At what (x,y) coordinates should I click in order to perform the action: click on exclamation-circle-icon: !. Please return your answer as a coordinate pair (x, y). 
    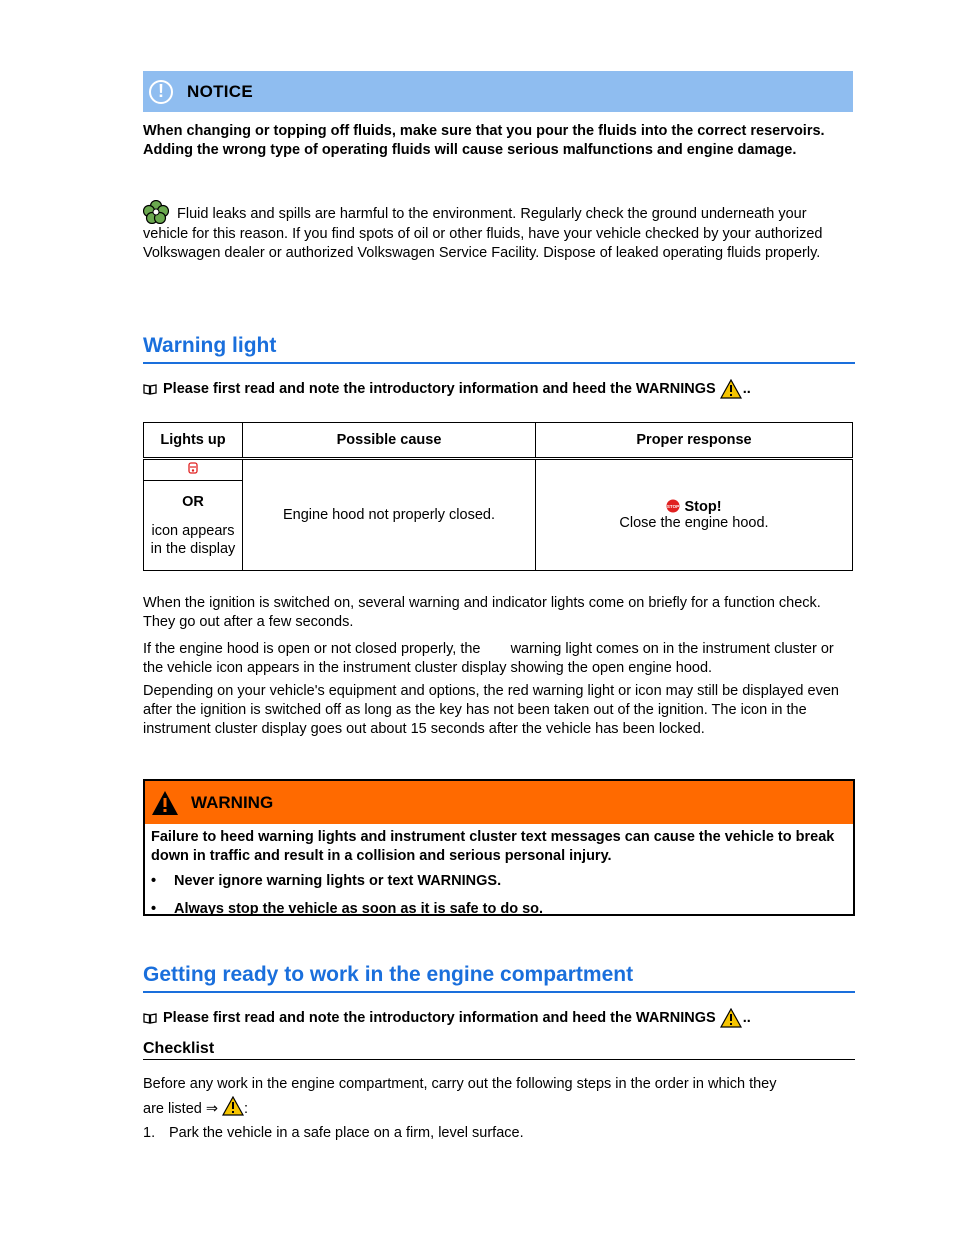
    Looking at the image, I should click on (161, 91).